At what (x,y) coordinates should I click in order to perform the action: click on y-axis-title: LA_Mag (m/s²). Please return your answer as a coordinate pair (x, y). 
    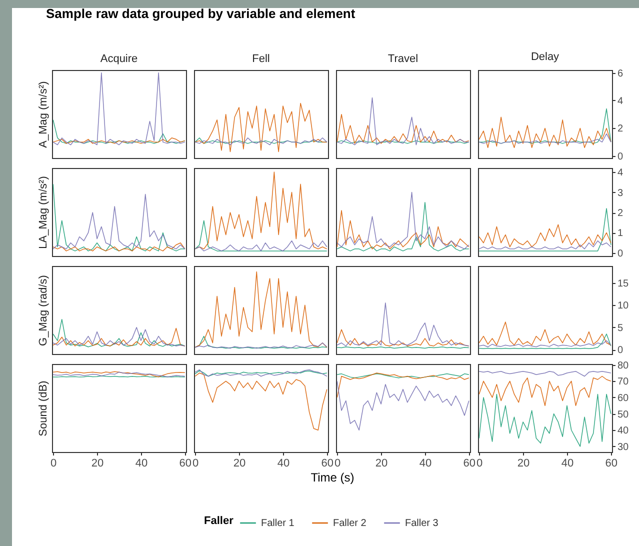
    Looking at the image, I should click on (44, 212).